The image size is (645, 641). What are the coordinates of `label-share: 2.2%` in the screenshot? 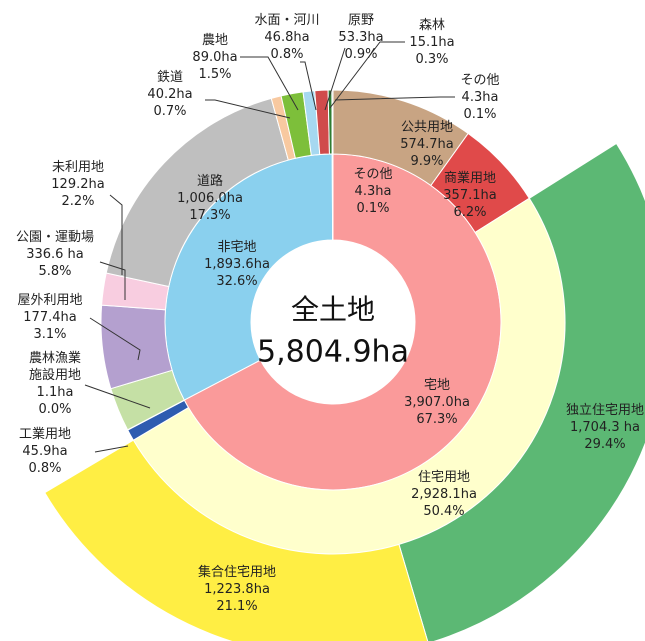 It's located at (78, 201).